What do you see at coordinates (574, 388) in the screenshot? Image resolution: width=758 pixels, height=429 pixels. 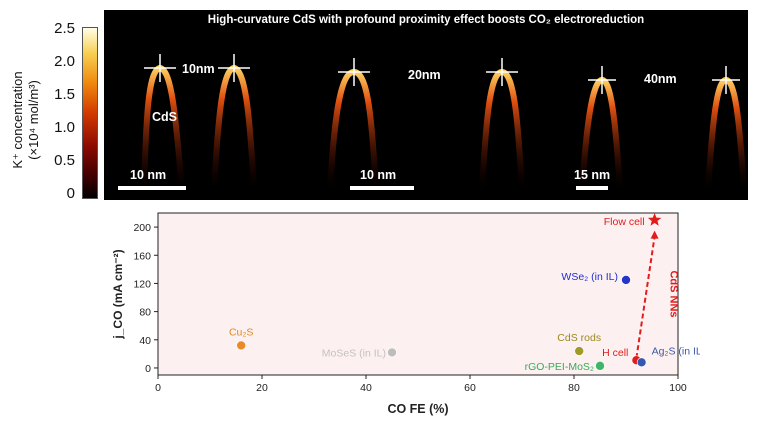 I see `x-tick-label: 80` at bounding box center [574, 388].